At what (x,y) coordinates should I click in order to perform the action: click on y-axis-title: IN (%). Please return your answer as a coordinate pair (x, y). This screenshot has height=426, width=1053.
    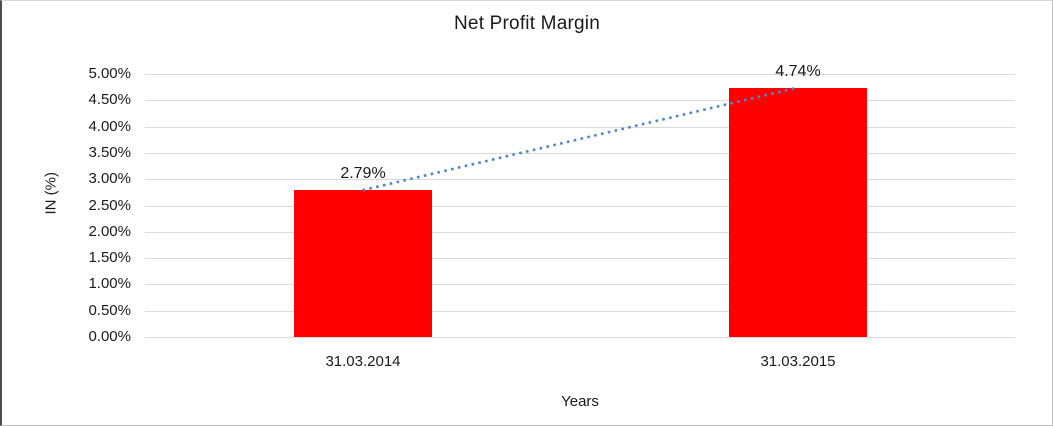
    Looking at the image, I should click on (51, 193).